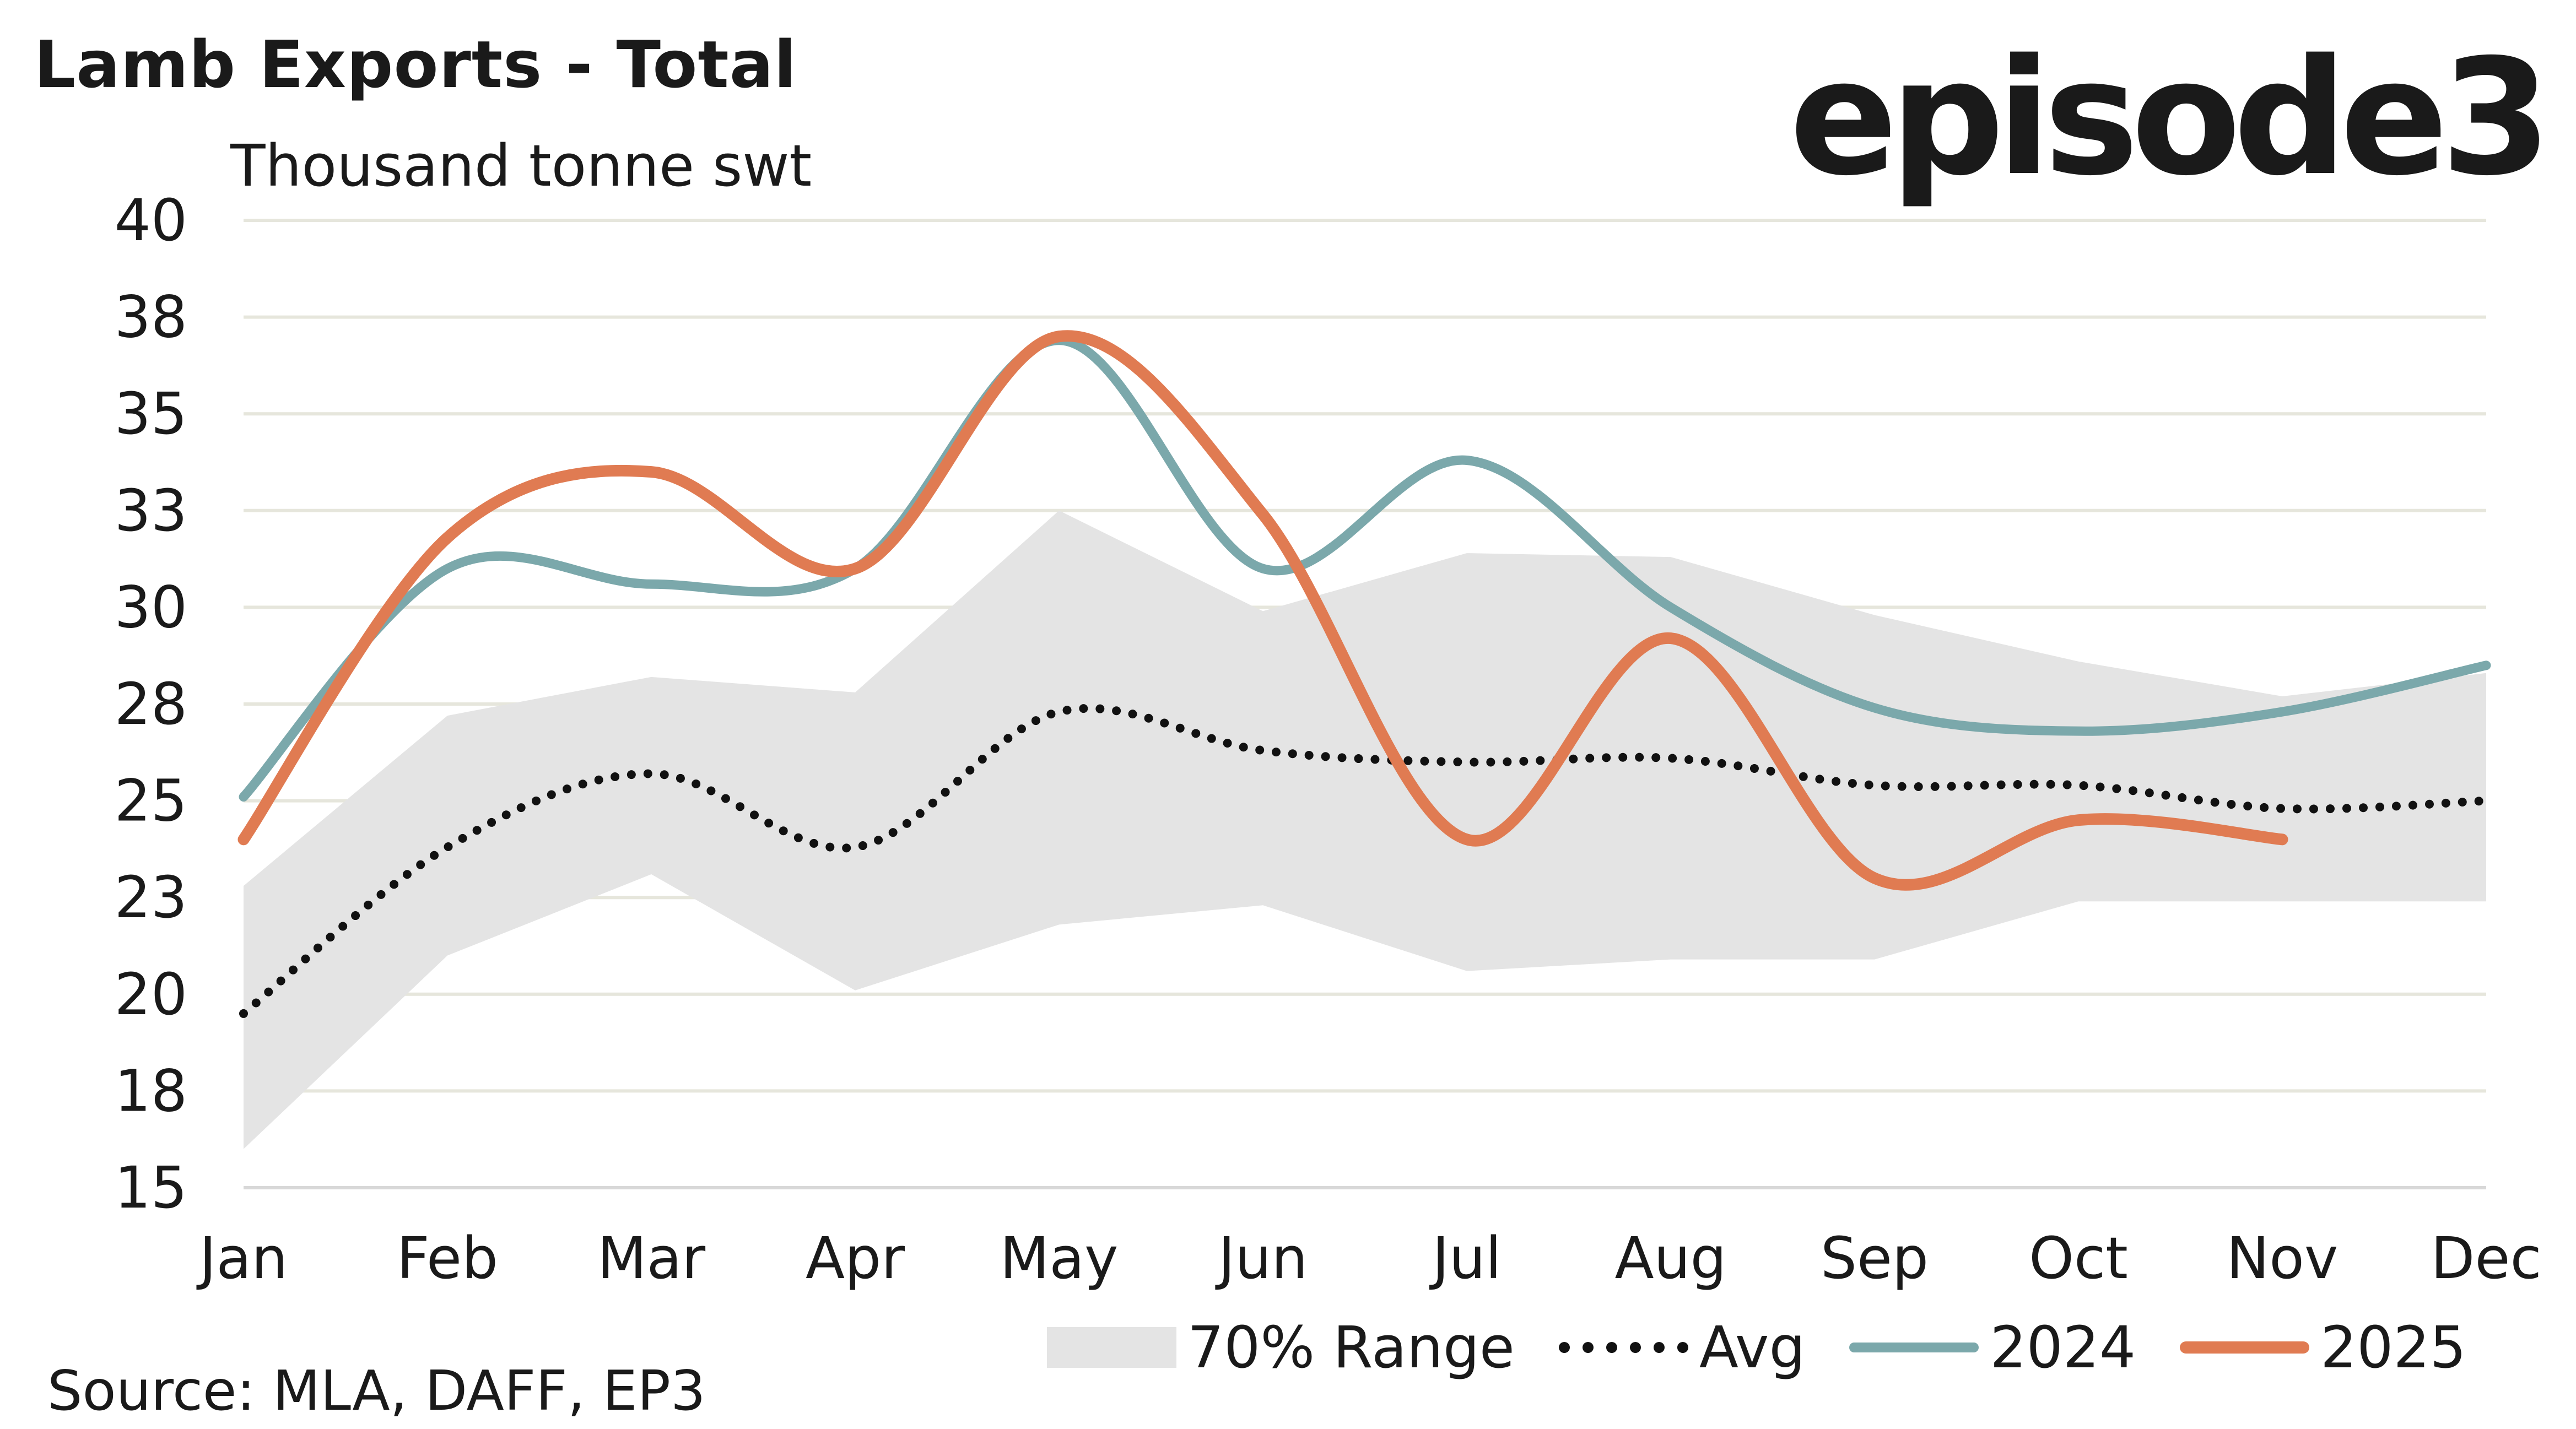  Describe the element at coordinates (521, 165) in the screenshot. I see `y-axis-unit-label: Thousand tonne swt` at that location.